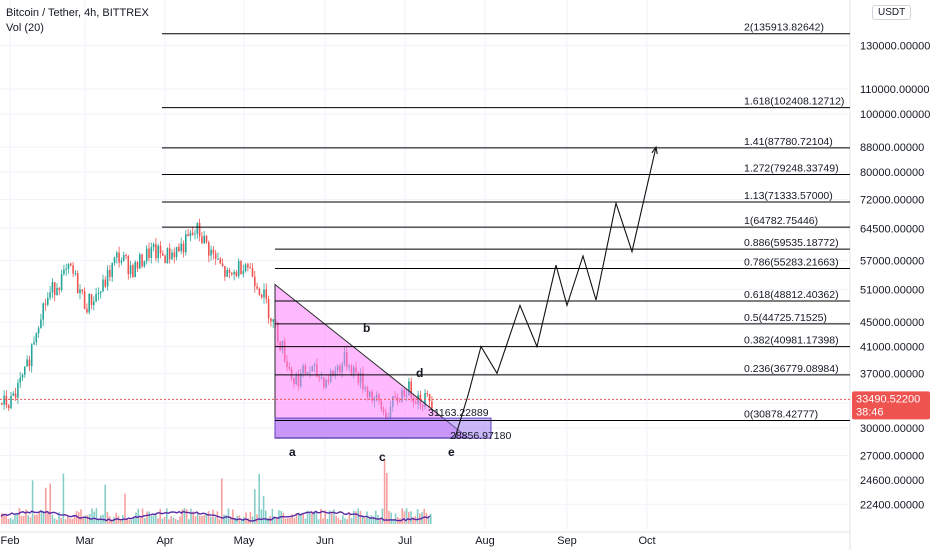 The width and height of the screenshot is (932, 550). What do you see at coordinates (215, 516) in the screenshot?
I see `volume-ma-line` at bounding box center [215, 516].